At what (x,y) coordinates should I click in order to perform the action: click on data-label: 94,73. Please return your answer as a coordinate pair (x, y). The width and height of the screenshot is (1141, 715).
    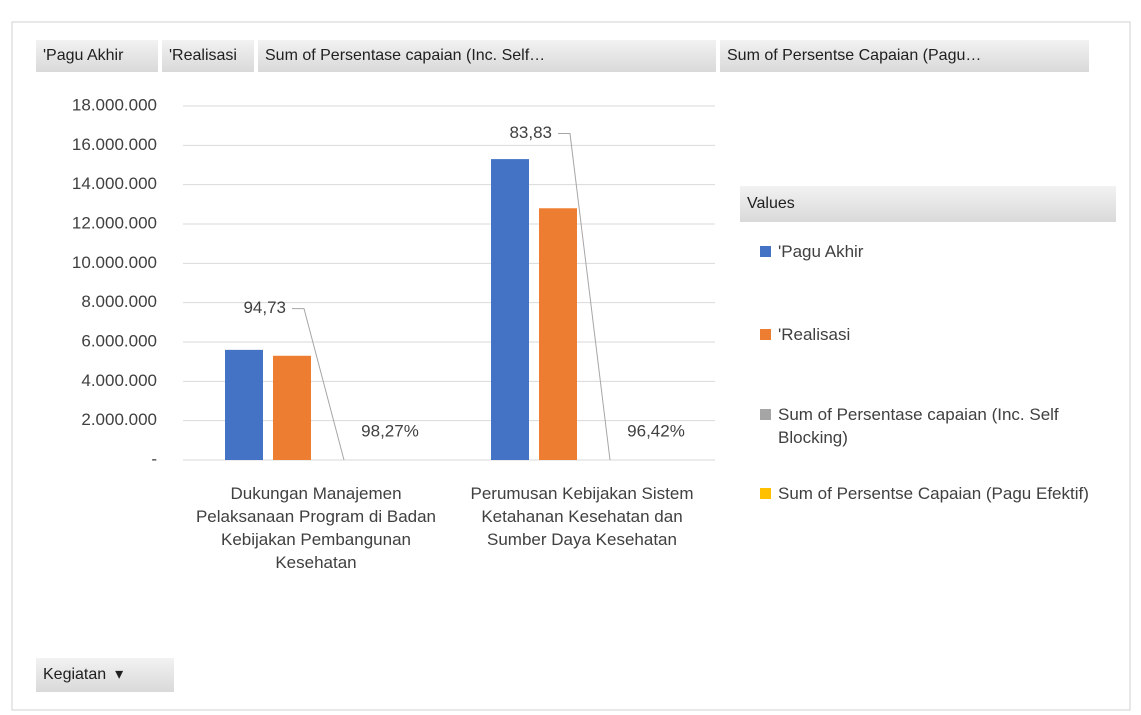
    Looking at the image, I should click on (264, 307).